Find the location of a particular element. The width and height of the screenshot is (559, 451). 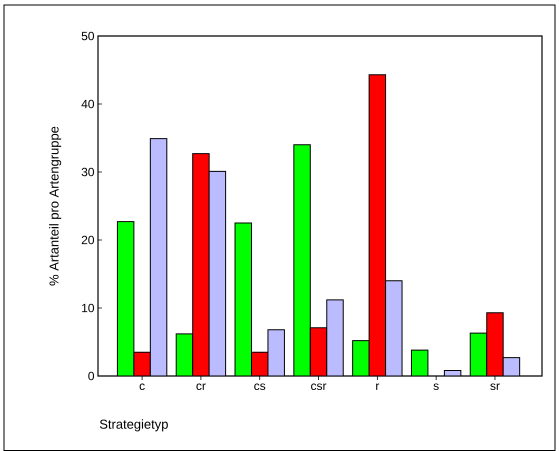

y-tick-label: 40 is located at coordinates (87, 104).